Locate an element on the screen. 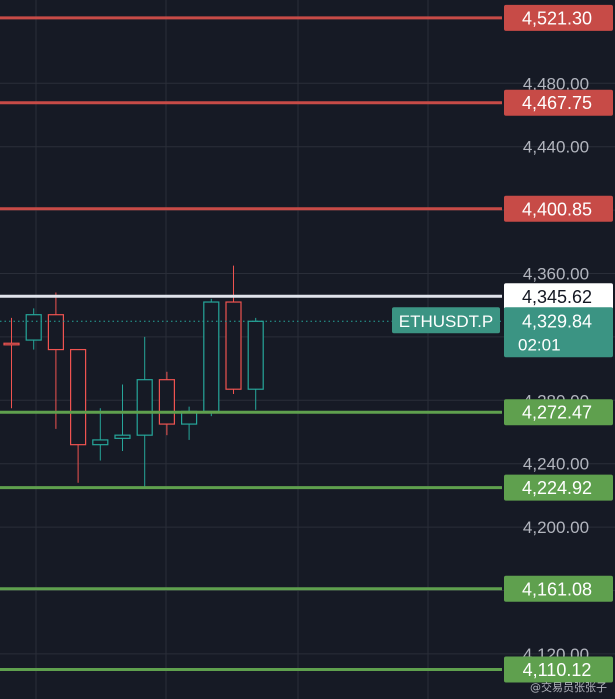  price-tick-label: 4,240.00 is located at coordinates (556, 464).